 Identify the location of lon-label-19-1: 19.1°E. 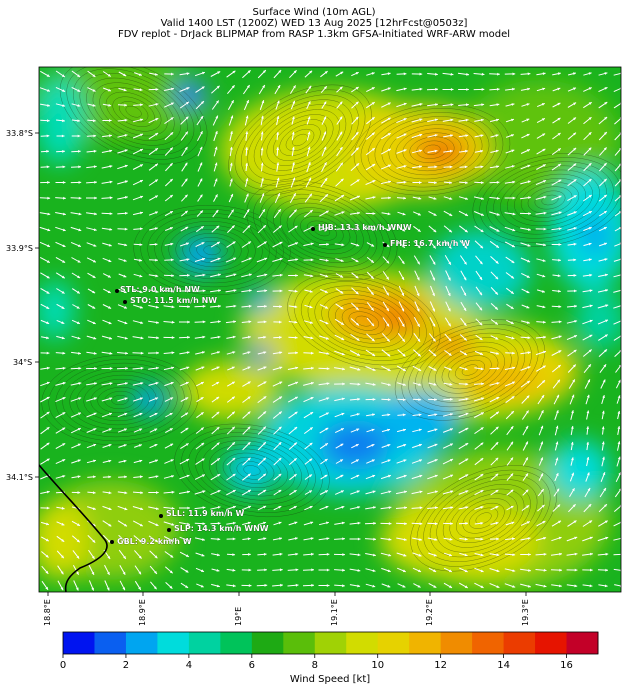
(334, 612).